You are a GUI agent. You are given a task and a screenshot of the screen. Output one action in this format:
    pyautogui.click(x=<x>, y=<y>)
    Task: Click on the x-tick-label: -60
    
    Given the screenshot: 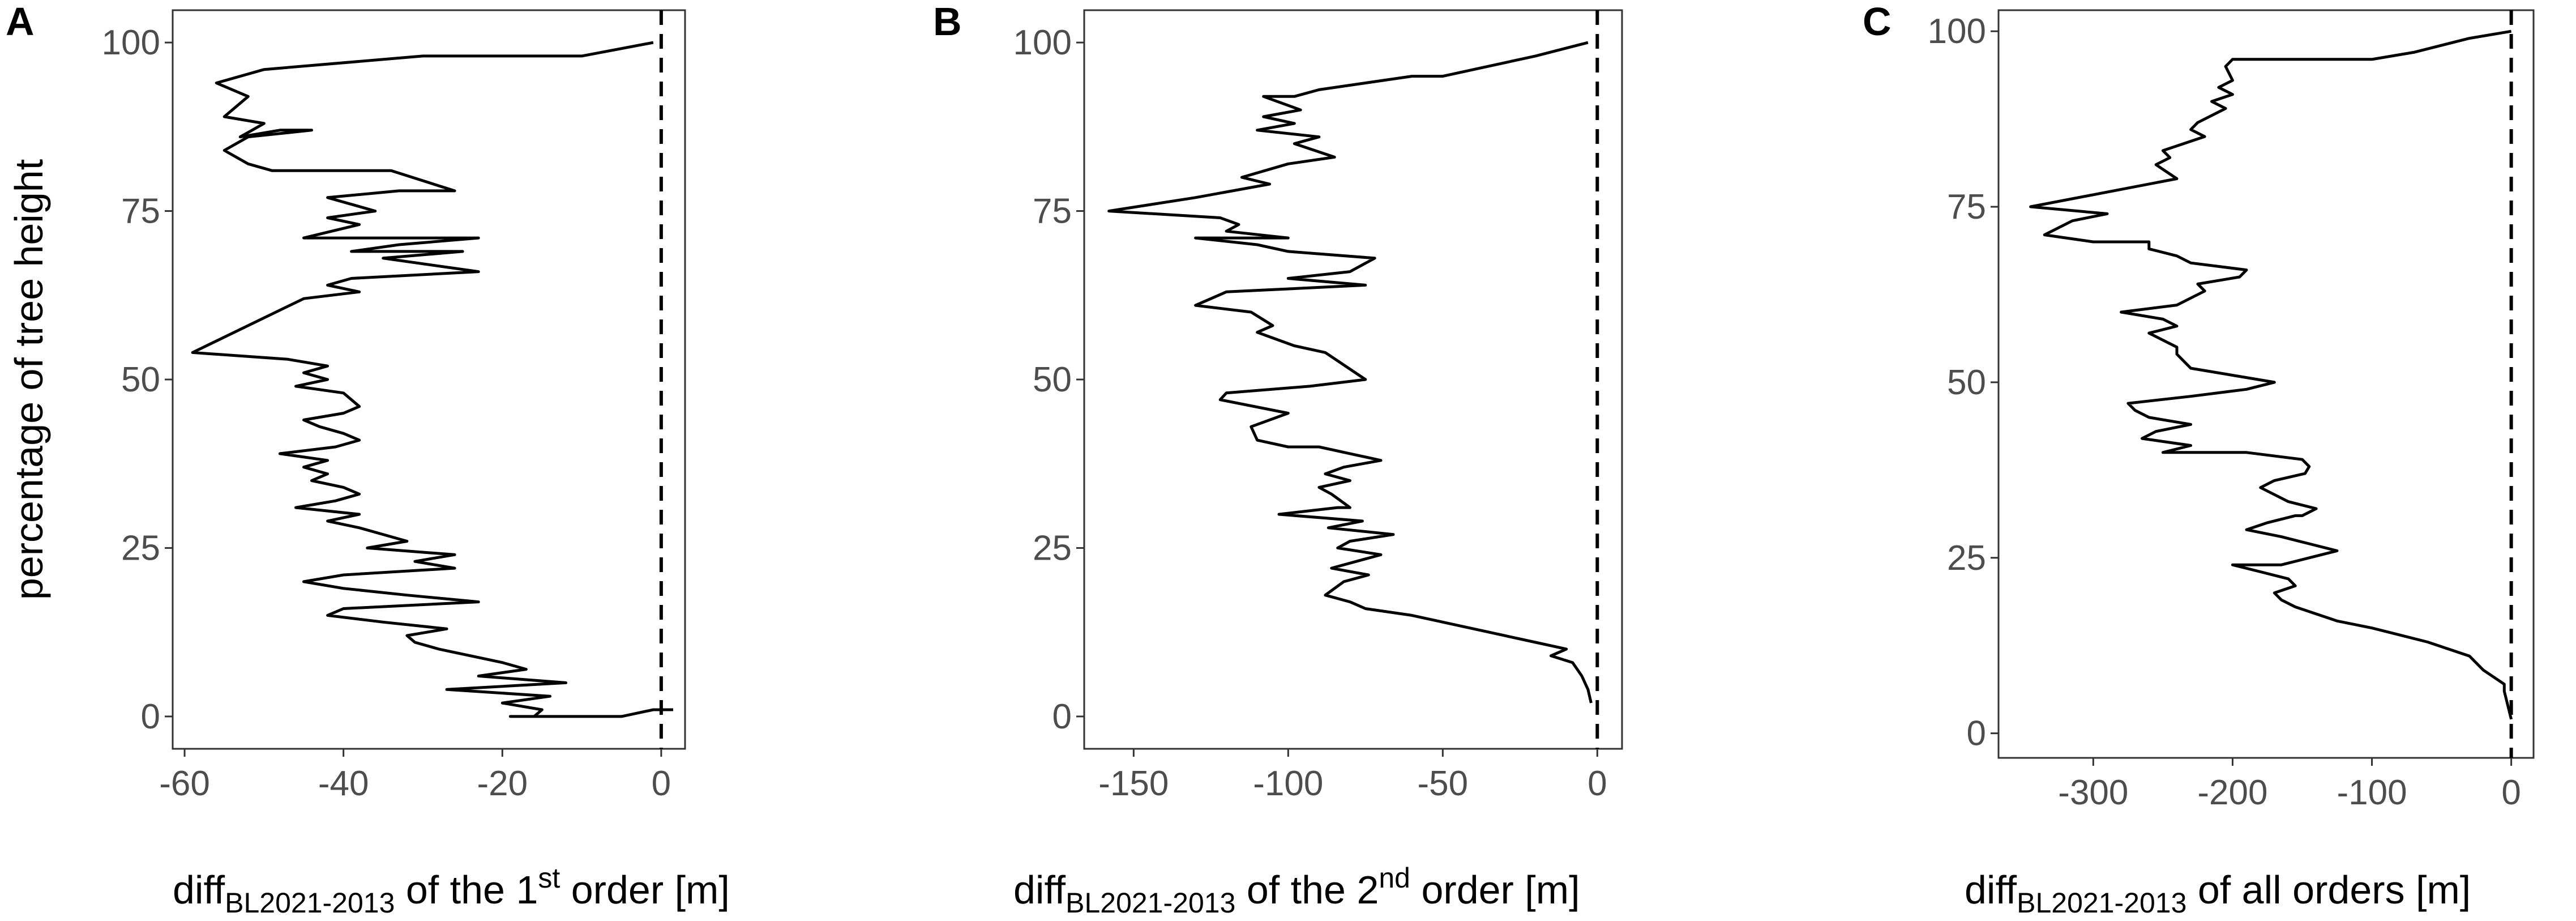 What is the action you would take?
    pyautogui.click(x=184, y=783)
    